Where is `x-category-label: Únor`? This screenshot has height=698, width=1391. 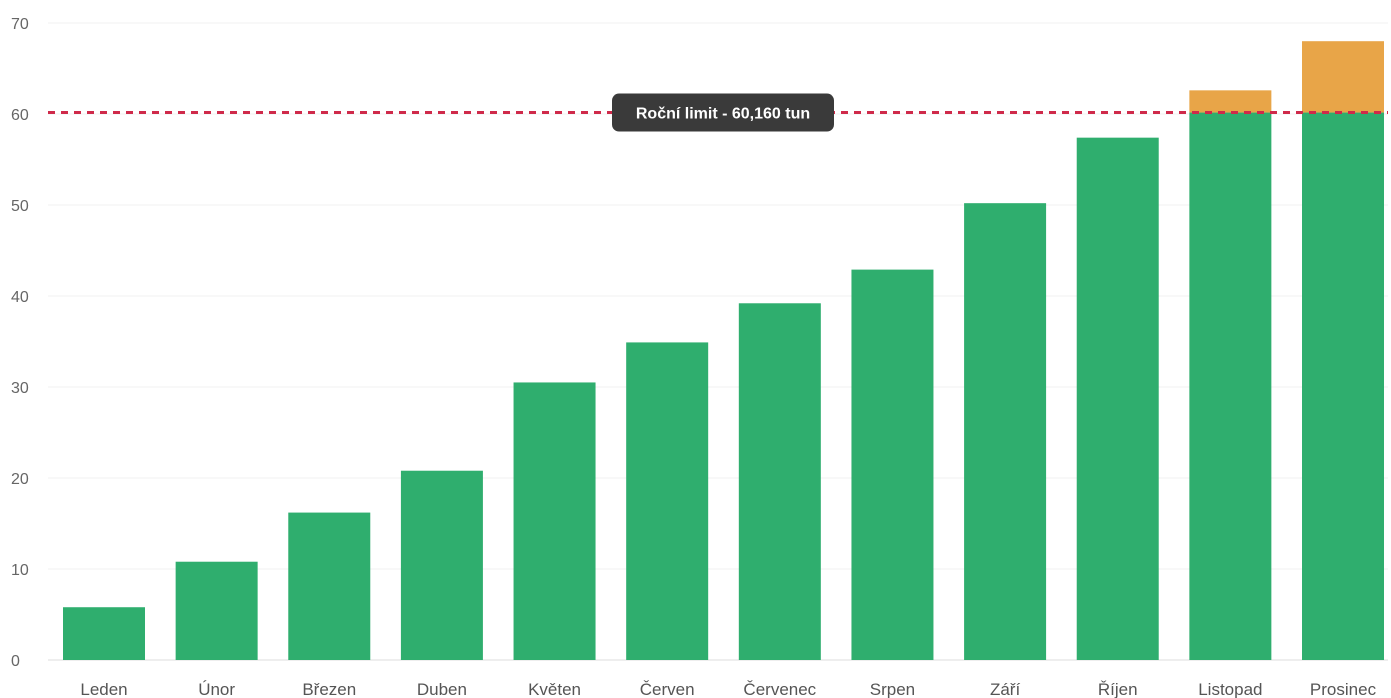
x-category-label: Únor is located at coordinates (216, 689).